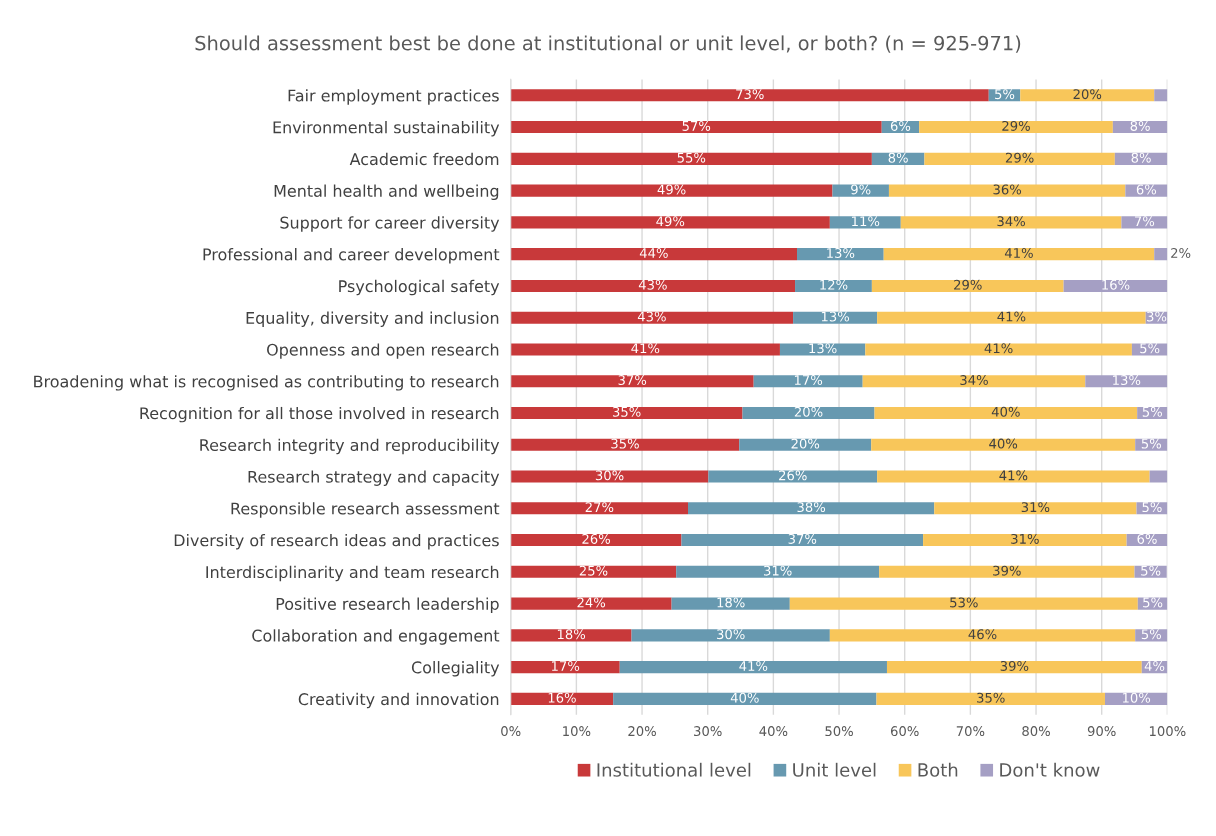  Describe the element at coordinates (773, 731) in the screenshot. I see `x-tick-label: 40%` at that location.